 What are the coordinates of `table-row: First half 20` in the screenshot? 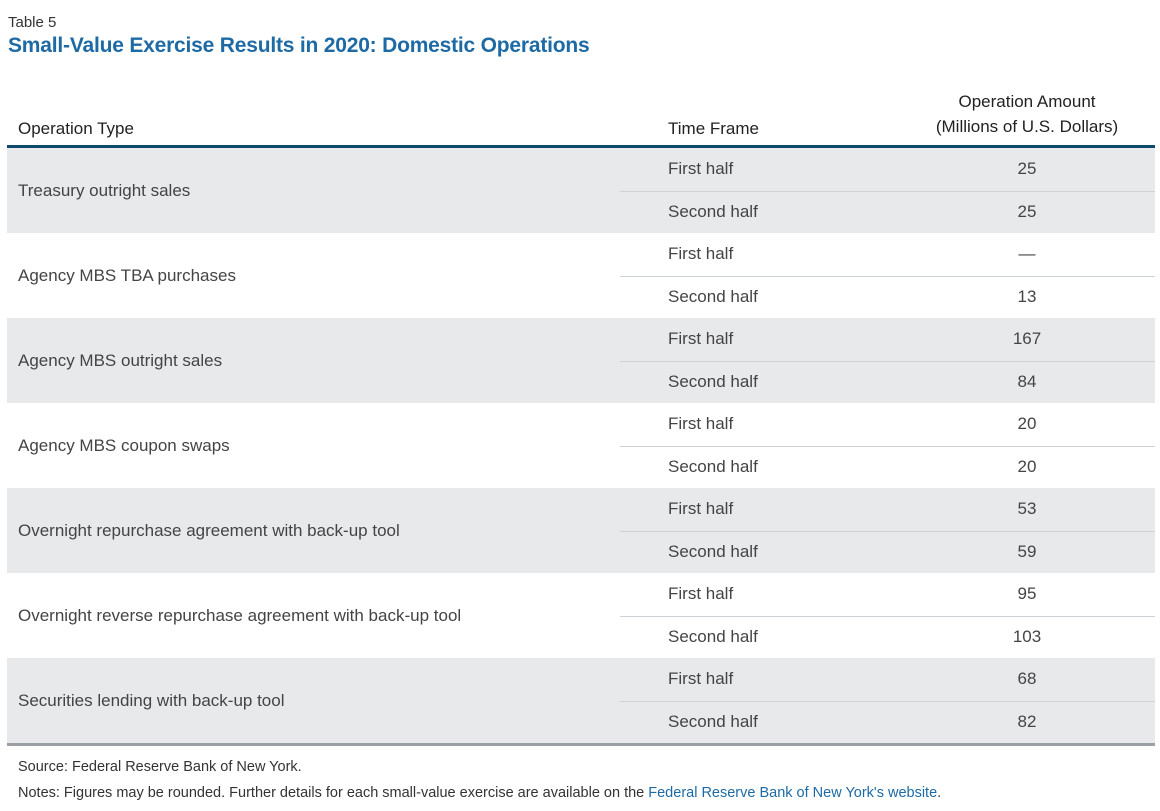 It's located at (887, 425).